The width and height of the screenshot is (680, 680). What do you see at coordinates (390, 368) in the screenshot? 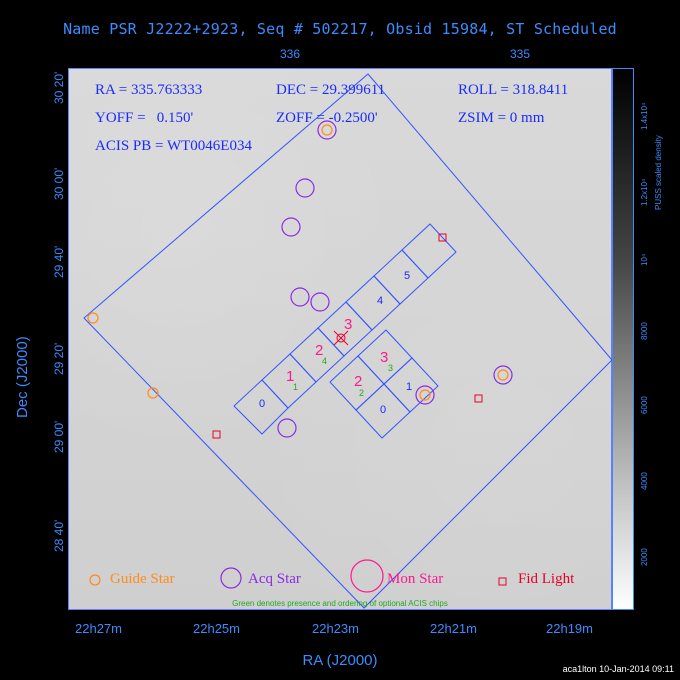
I see `green-label-3: 3` at bounding box center [390, 368].